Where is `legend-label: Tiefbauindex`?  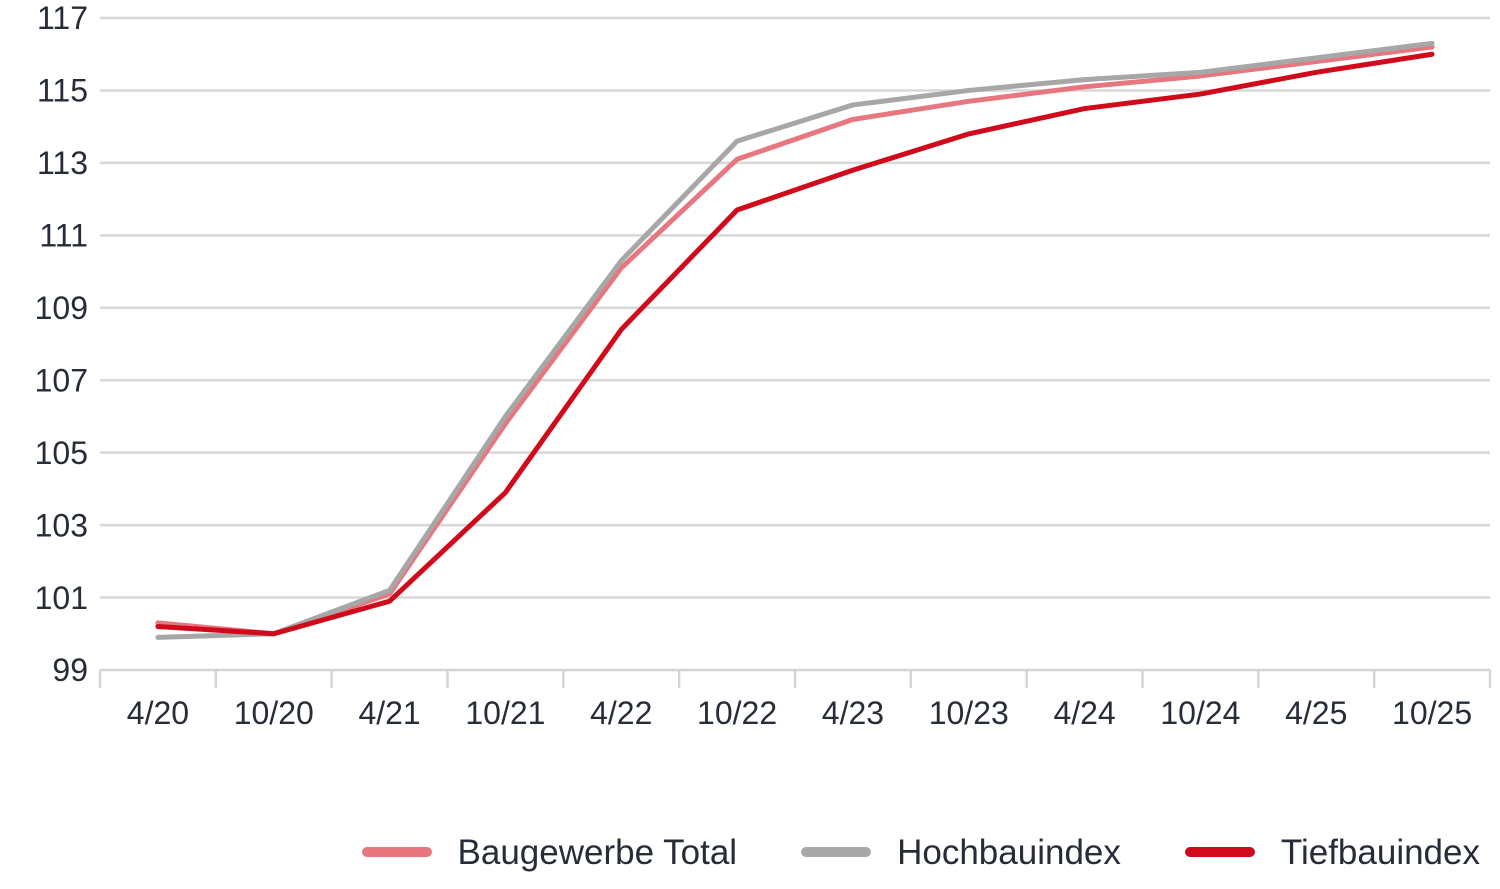
legend-label: Tiefbauindex is located at coordinates (1380, 852).